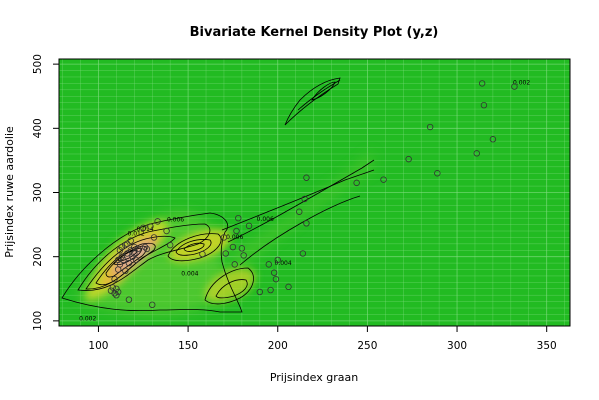 The height and width of the screenshot is (400, 599). I want to click on y-axis-label: Prijsindex ruwe aardolie, so click(9, 192).